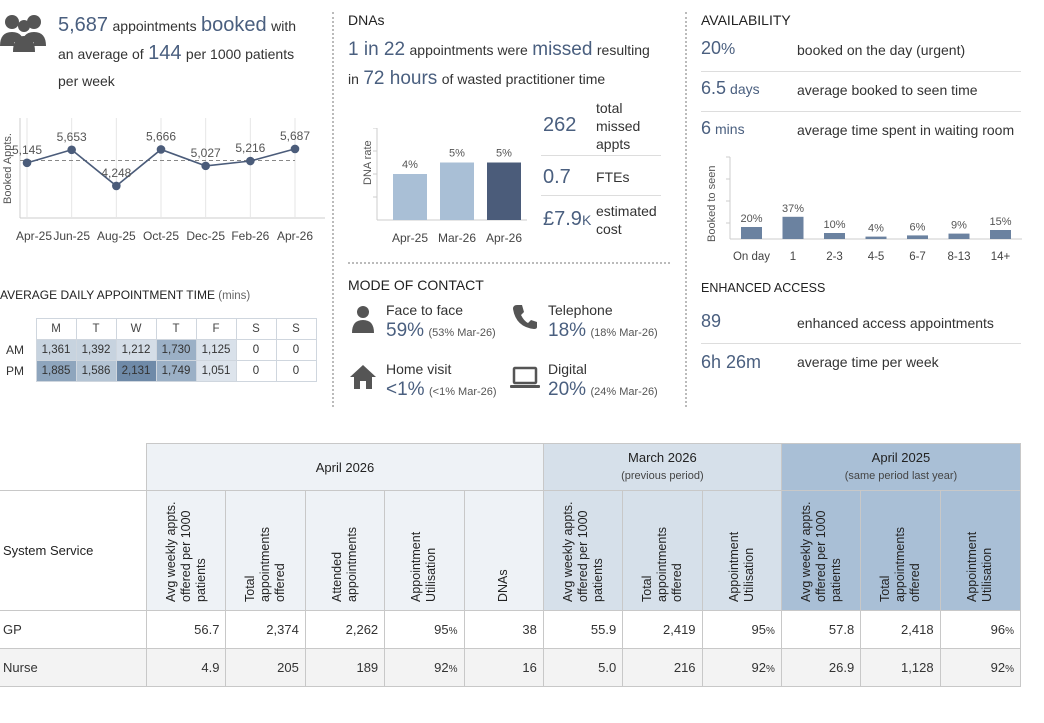 This screenshot has height=723, width=1044. What do you see at coordinates (125, 295) in the screenshot?
I see `daily-time-title: AVERAGE DAILY APPOINTMENT TIME (mins)` at bounding box center [125, 295].